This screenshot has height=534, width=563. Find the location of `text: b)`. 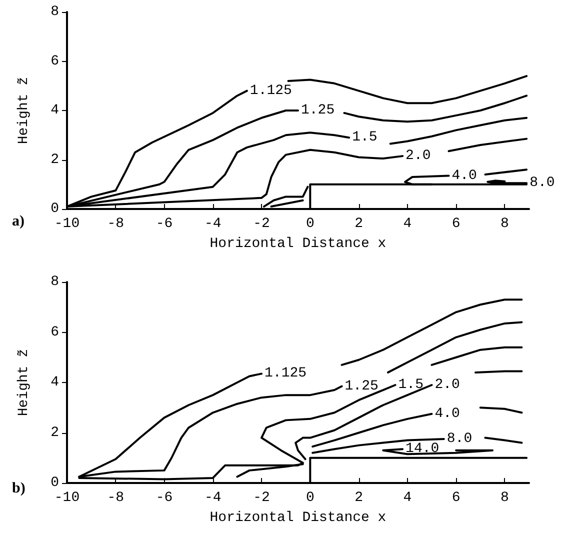

text: b) is located at coordinates (19, 488).